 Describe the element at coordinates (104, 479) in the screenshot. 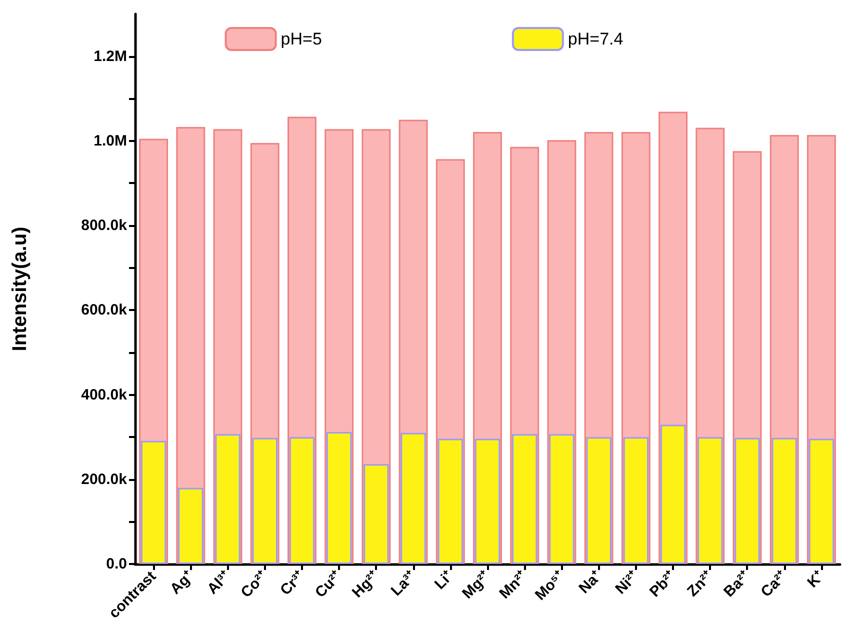

I see `y-tick-label: 200.0k` at that location.